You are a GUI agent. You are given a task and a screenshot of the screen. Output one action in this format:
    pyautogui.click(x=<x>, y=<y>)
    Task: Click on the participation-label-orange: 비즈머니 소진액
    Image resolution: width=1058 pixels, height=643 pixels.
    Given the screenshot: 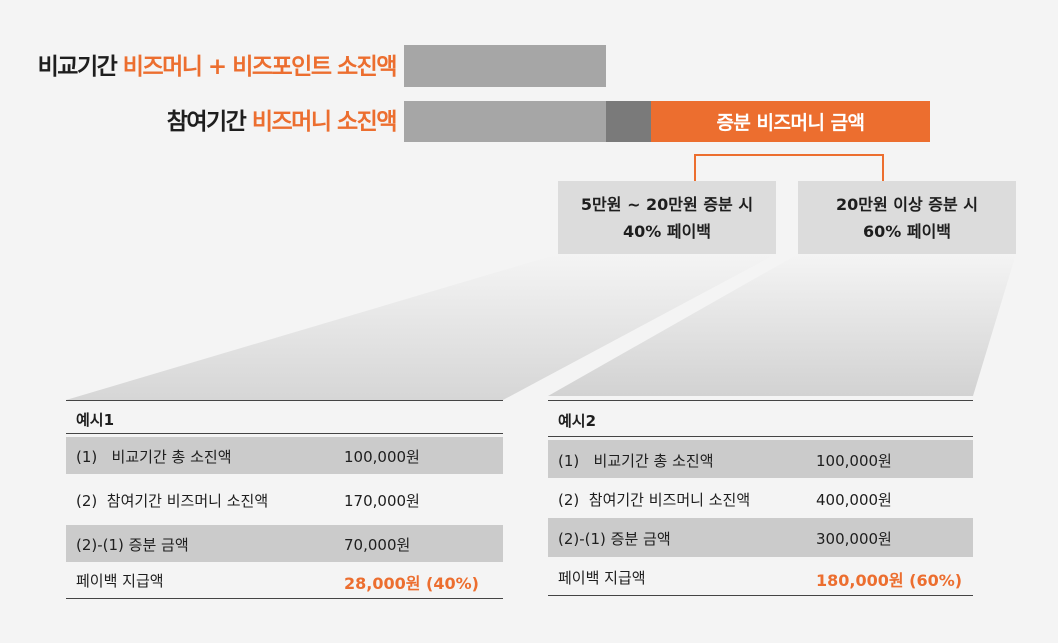 What is the action you would take?
    pyautogui.click(x=324, y=122)
    